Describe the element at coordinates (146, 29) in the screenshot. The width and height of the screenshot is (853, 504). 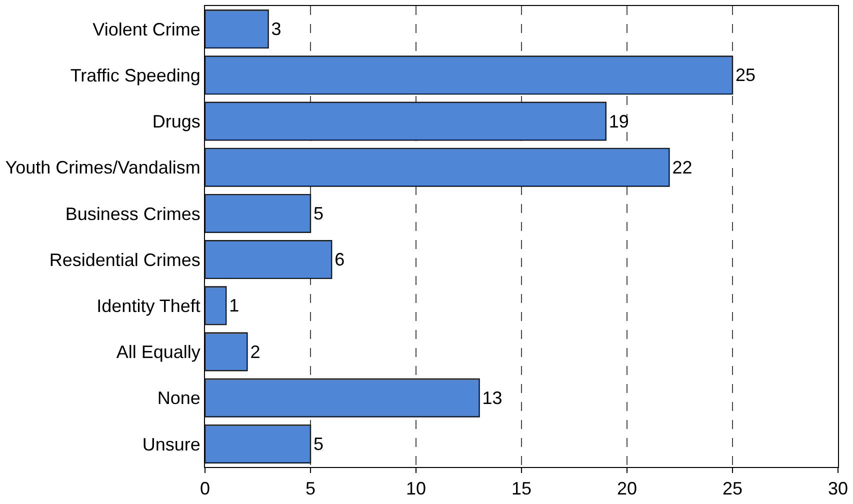
I see `y-tick-label: Violent Crime` at that location.